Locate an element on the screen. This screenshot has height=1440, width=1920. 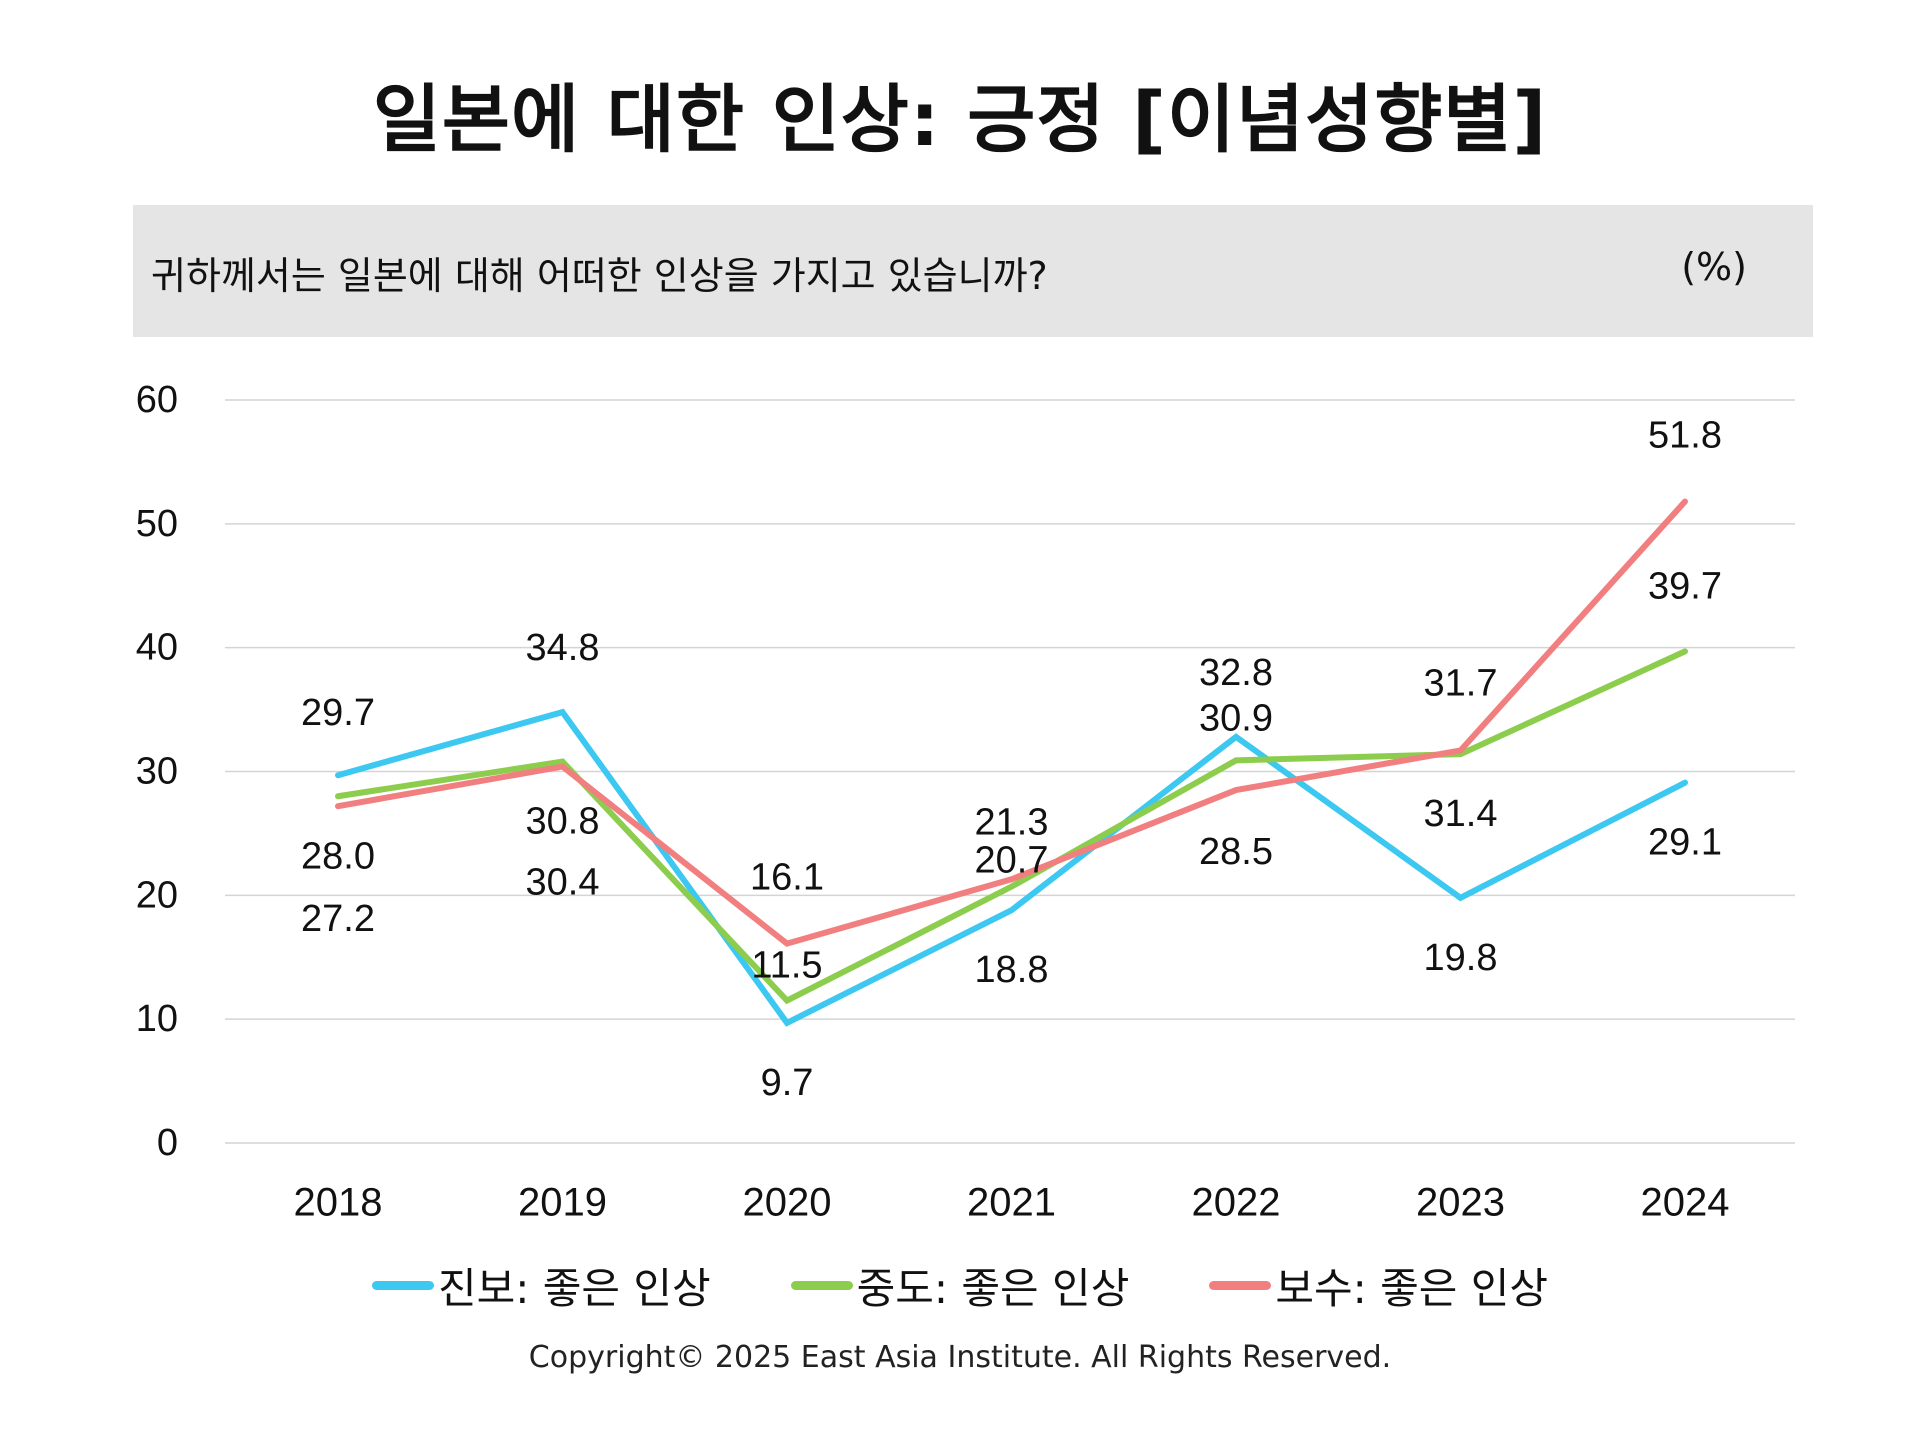
data-label-conservative: 31.7 is located at coordinates (1461, 683).